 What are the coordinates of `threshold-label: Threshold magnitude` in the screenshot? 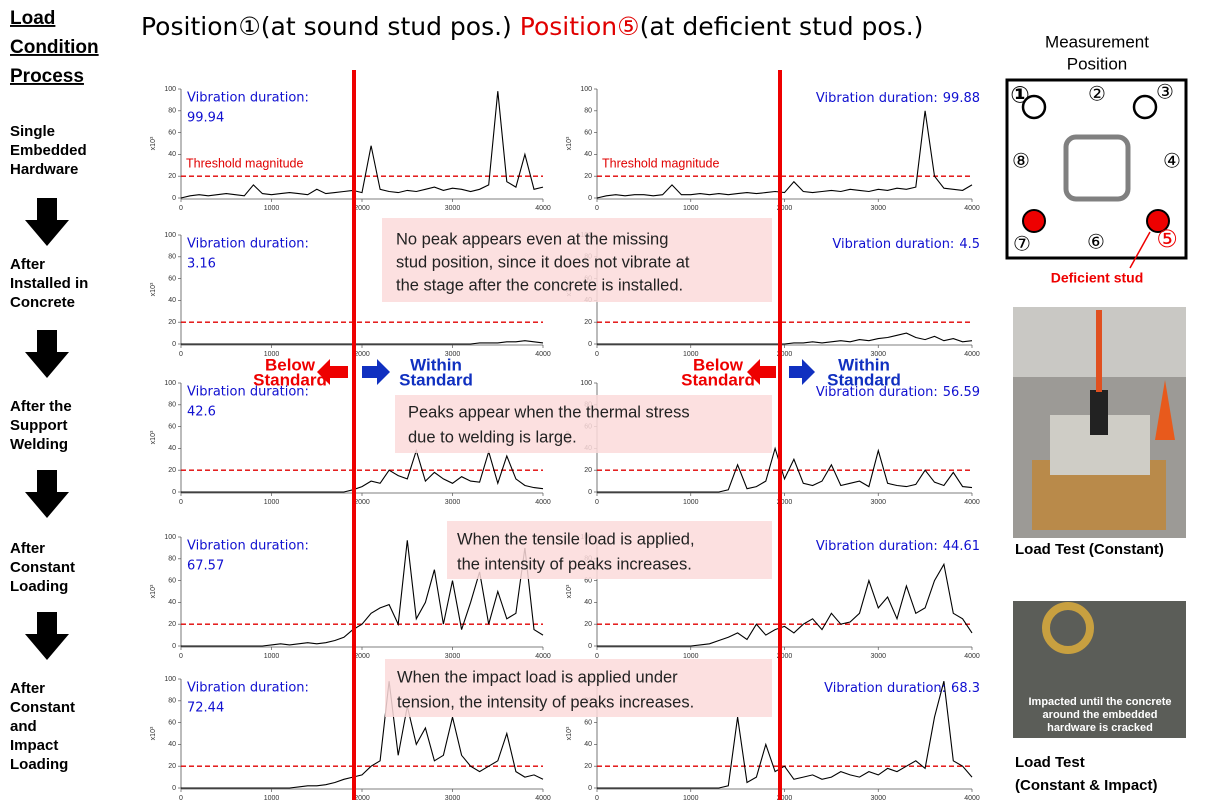 It's located at (244, 163).